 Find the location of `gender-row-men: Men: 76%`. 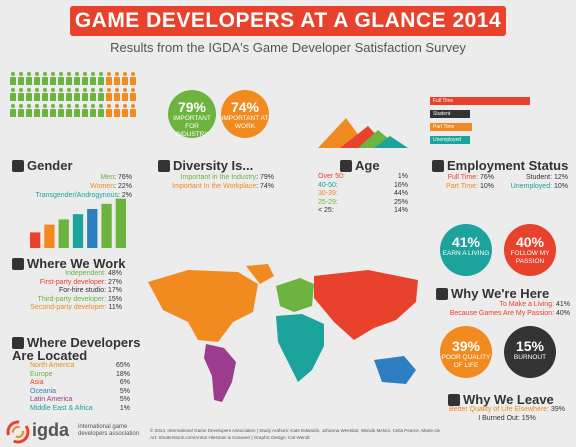

gender-row-men: Men: 76% is located at coordinates (116, 177).